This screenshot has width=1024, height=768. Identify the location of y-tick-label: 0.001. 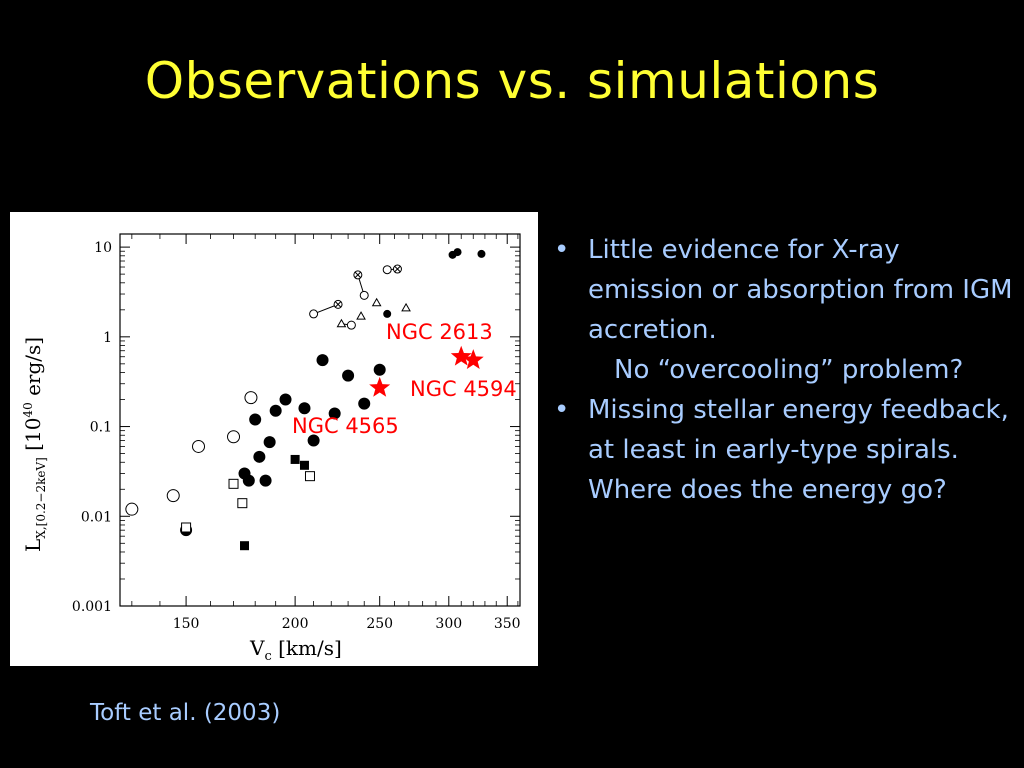
(92, 607).